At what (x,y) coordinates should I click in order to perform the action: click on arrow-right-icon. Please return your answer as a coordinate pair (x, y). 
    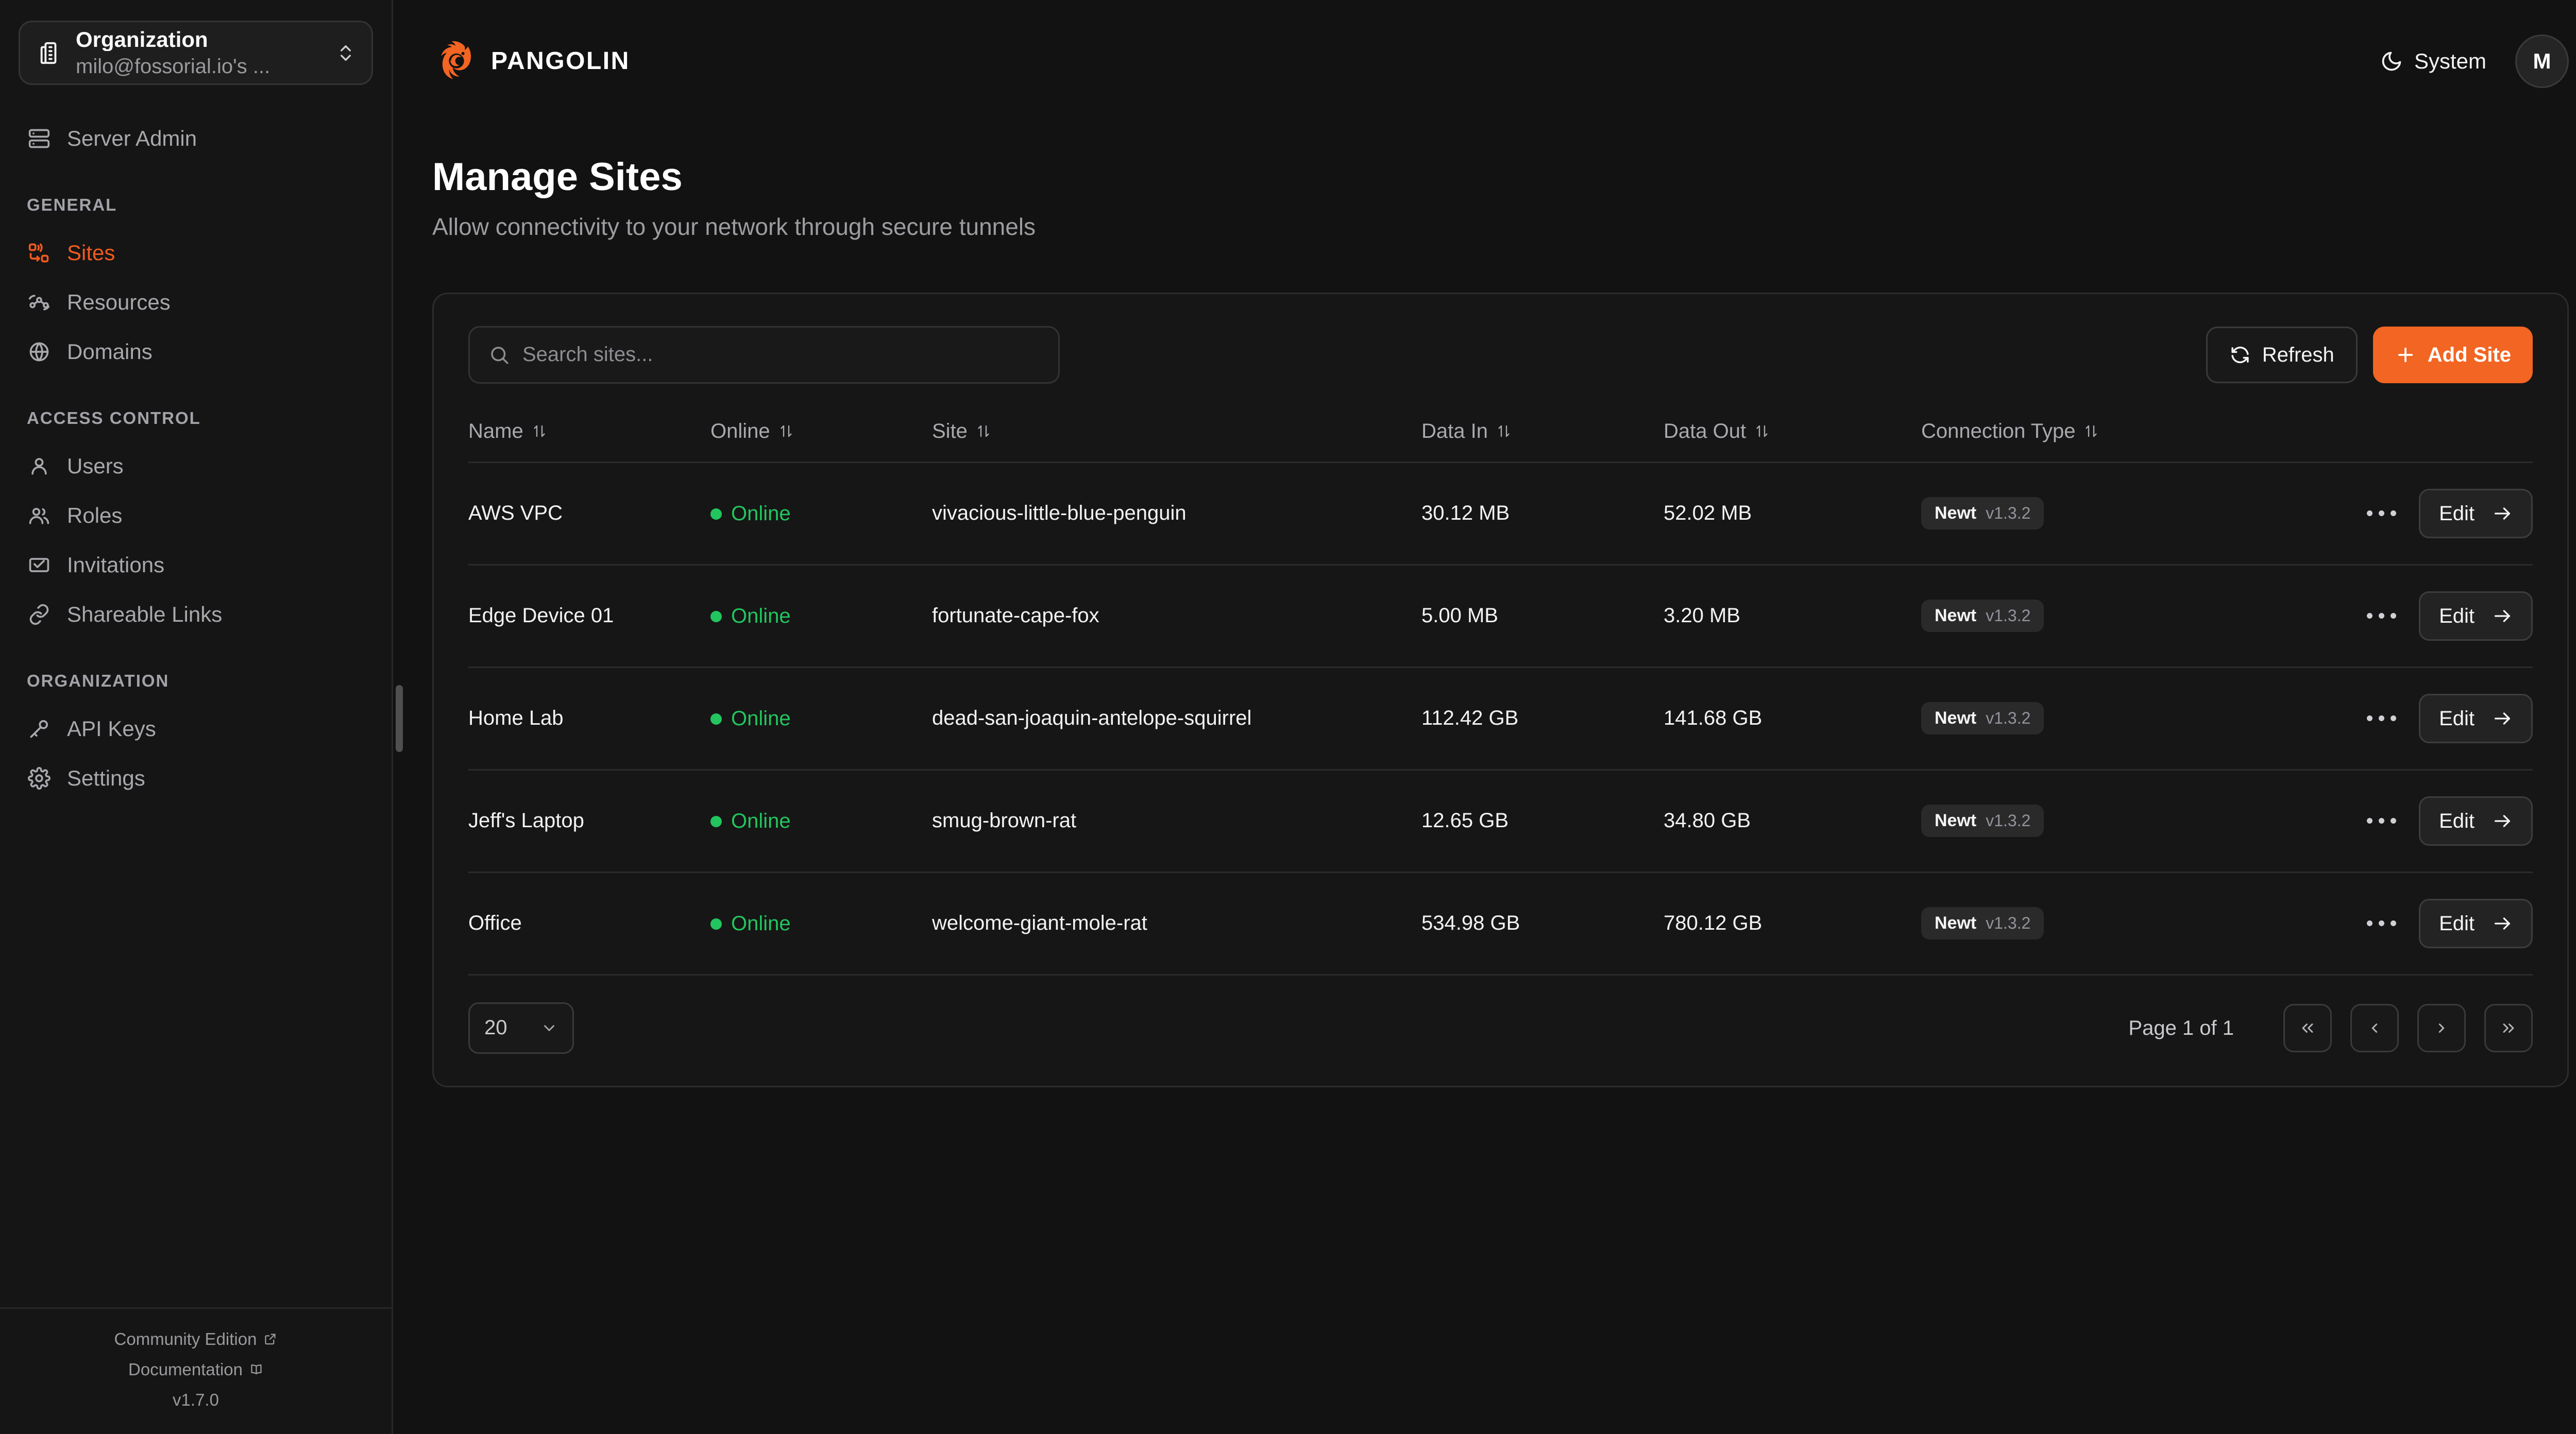
    Looking at the image, I should click on (2502, 513).